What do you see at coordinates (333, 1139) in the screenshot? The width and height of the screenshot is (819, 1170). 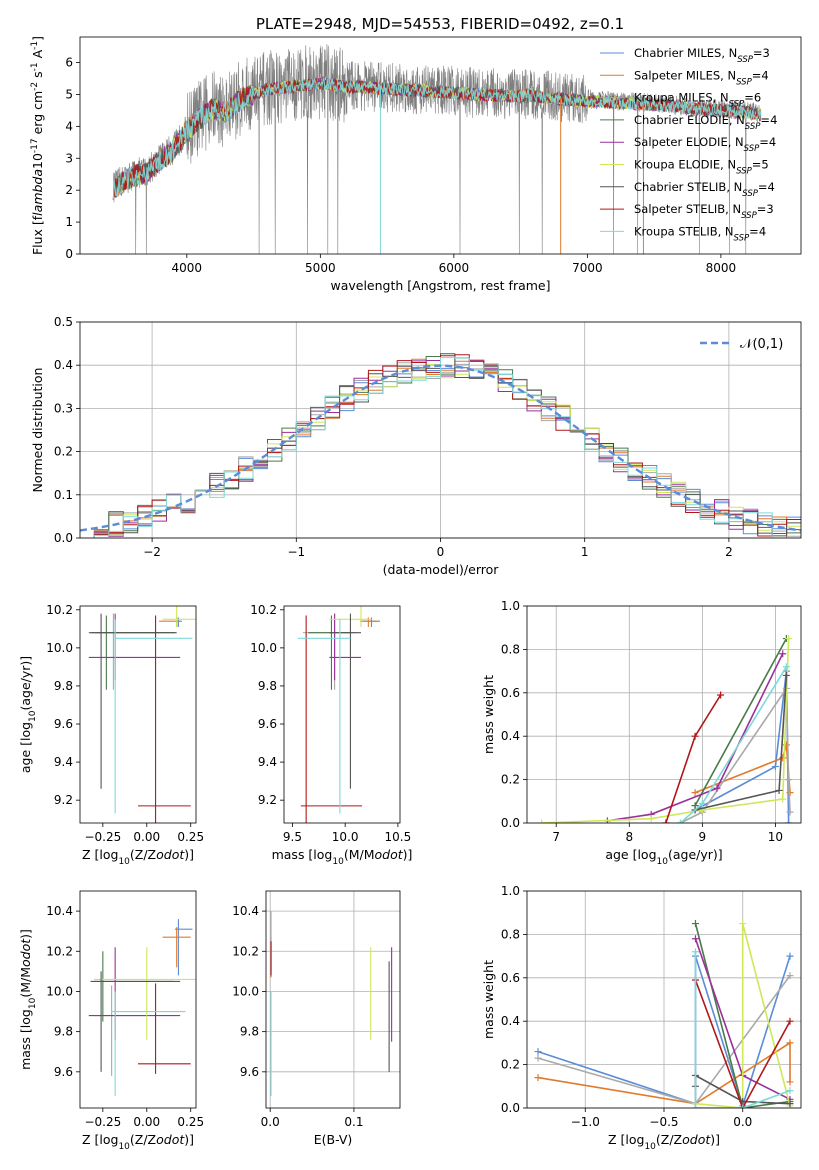 I see `x-axis-label: E(B-V)` at bounding box center [333, 1139].